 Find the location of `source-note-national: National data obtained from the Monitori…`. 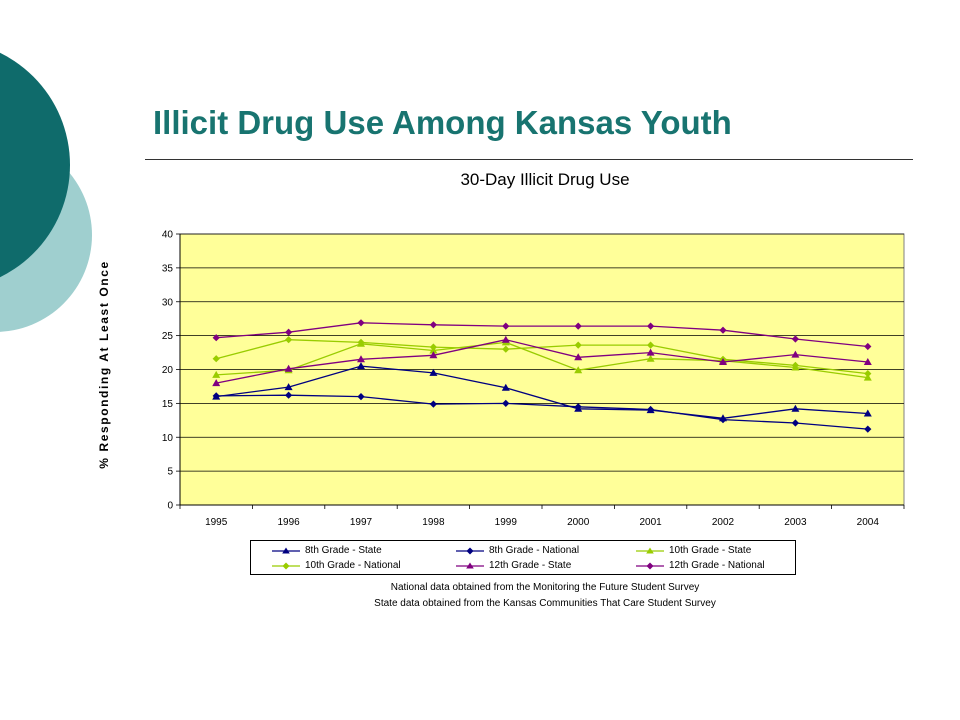

source-note-national: National data obtained from the Monitori… is located at coordinates (545, 587).